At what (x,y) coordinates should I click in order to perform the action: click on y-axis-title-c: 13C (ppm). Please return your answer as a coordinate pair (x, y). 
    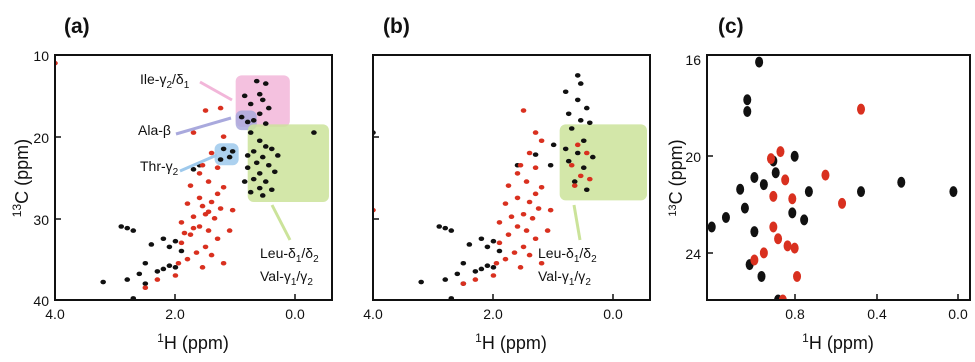
    Looking at the image, I should click on (676, 177).